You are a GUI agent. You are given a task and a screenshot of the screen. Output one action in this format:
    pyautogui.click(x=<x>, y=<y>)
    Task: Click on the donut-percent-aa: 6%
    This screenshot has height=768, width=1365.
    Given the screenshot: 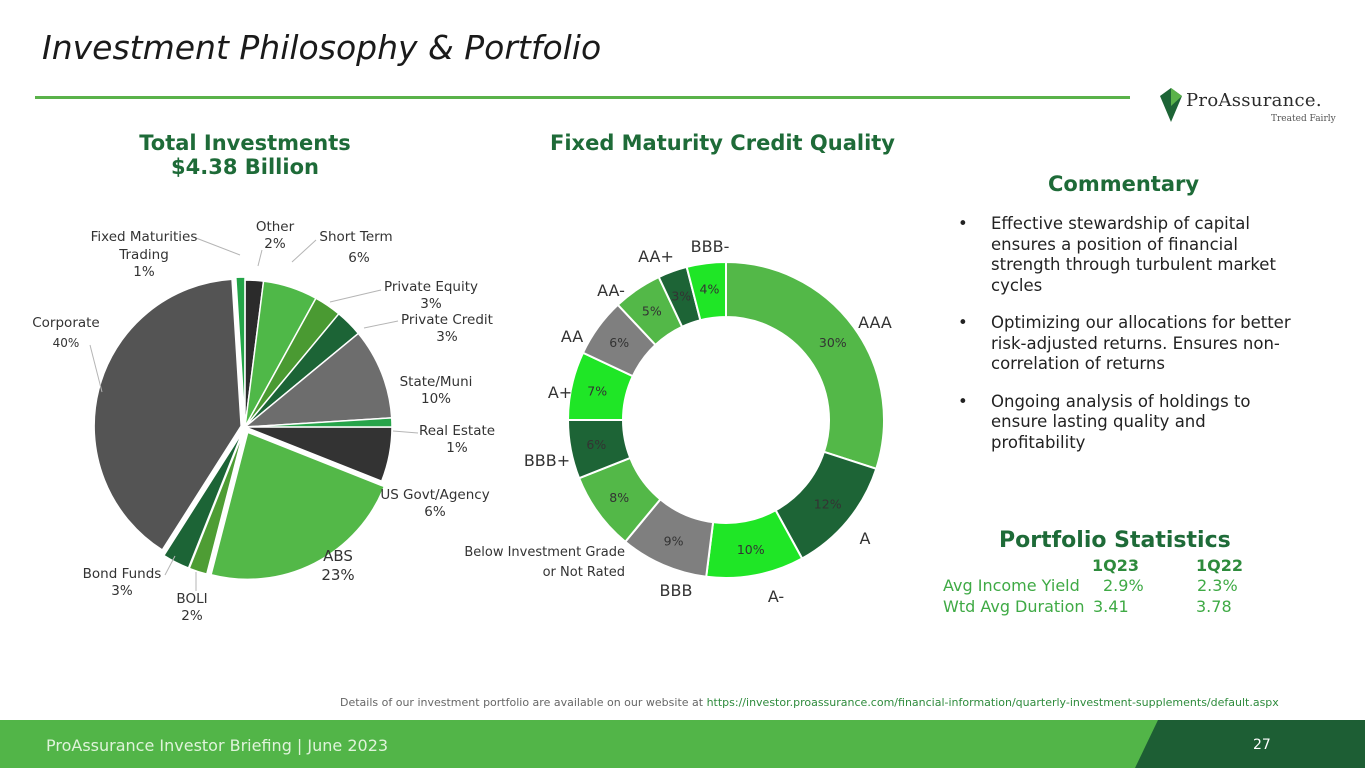 What is the action you would take?
    pyautogui.click(x=619, y=342)
    